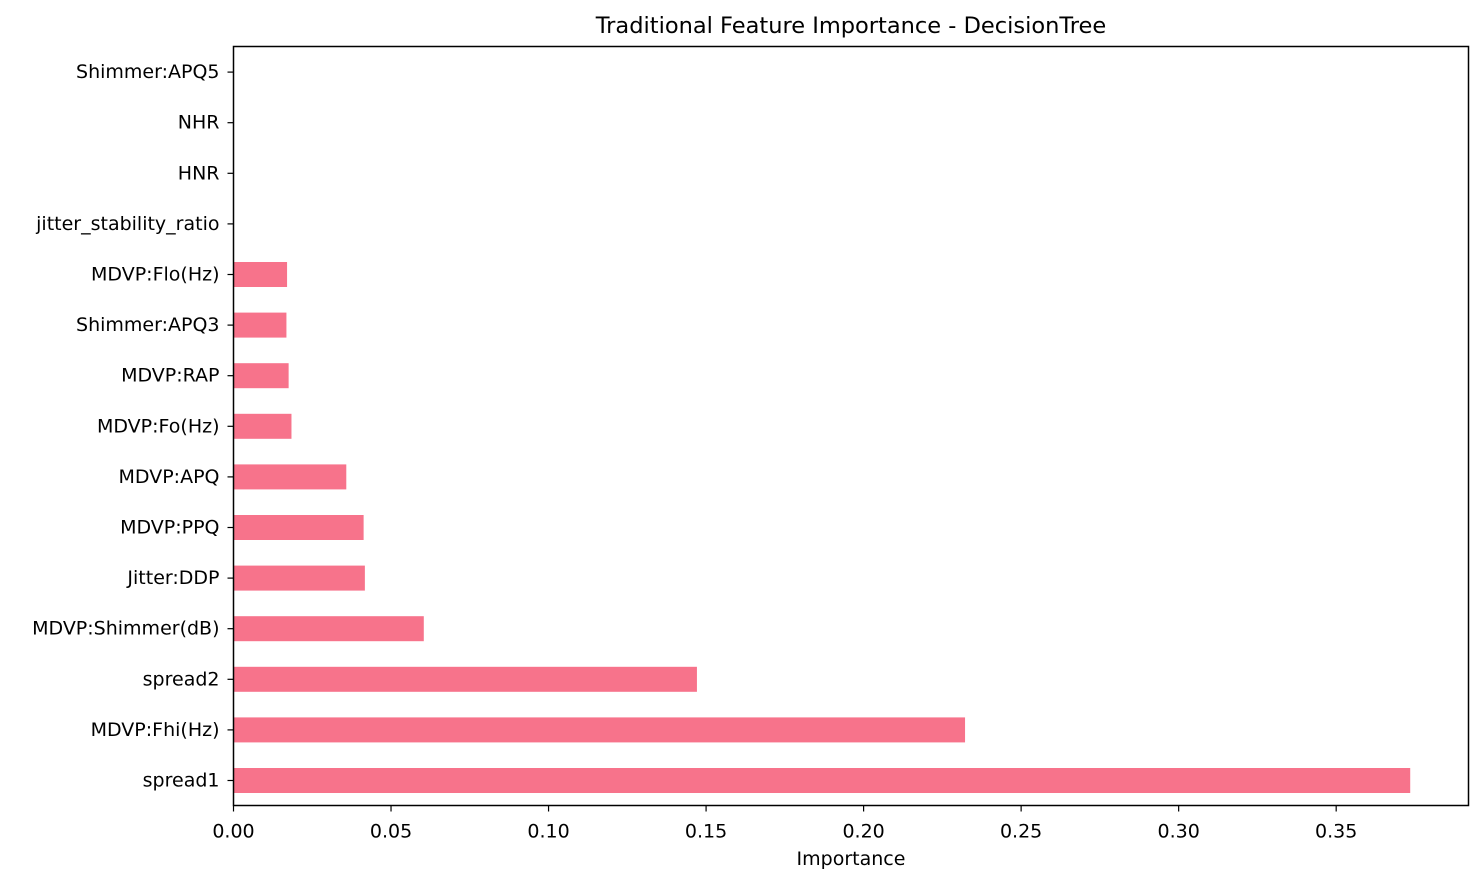 The width and height of the screenshot is (1484, 884). What do you see at coordinates (199, 173) in the screenshot?
I see `y-tick-label: HNR` at bounding box center [199, 173].